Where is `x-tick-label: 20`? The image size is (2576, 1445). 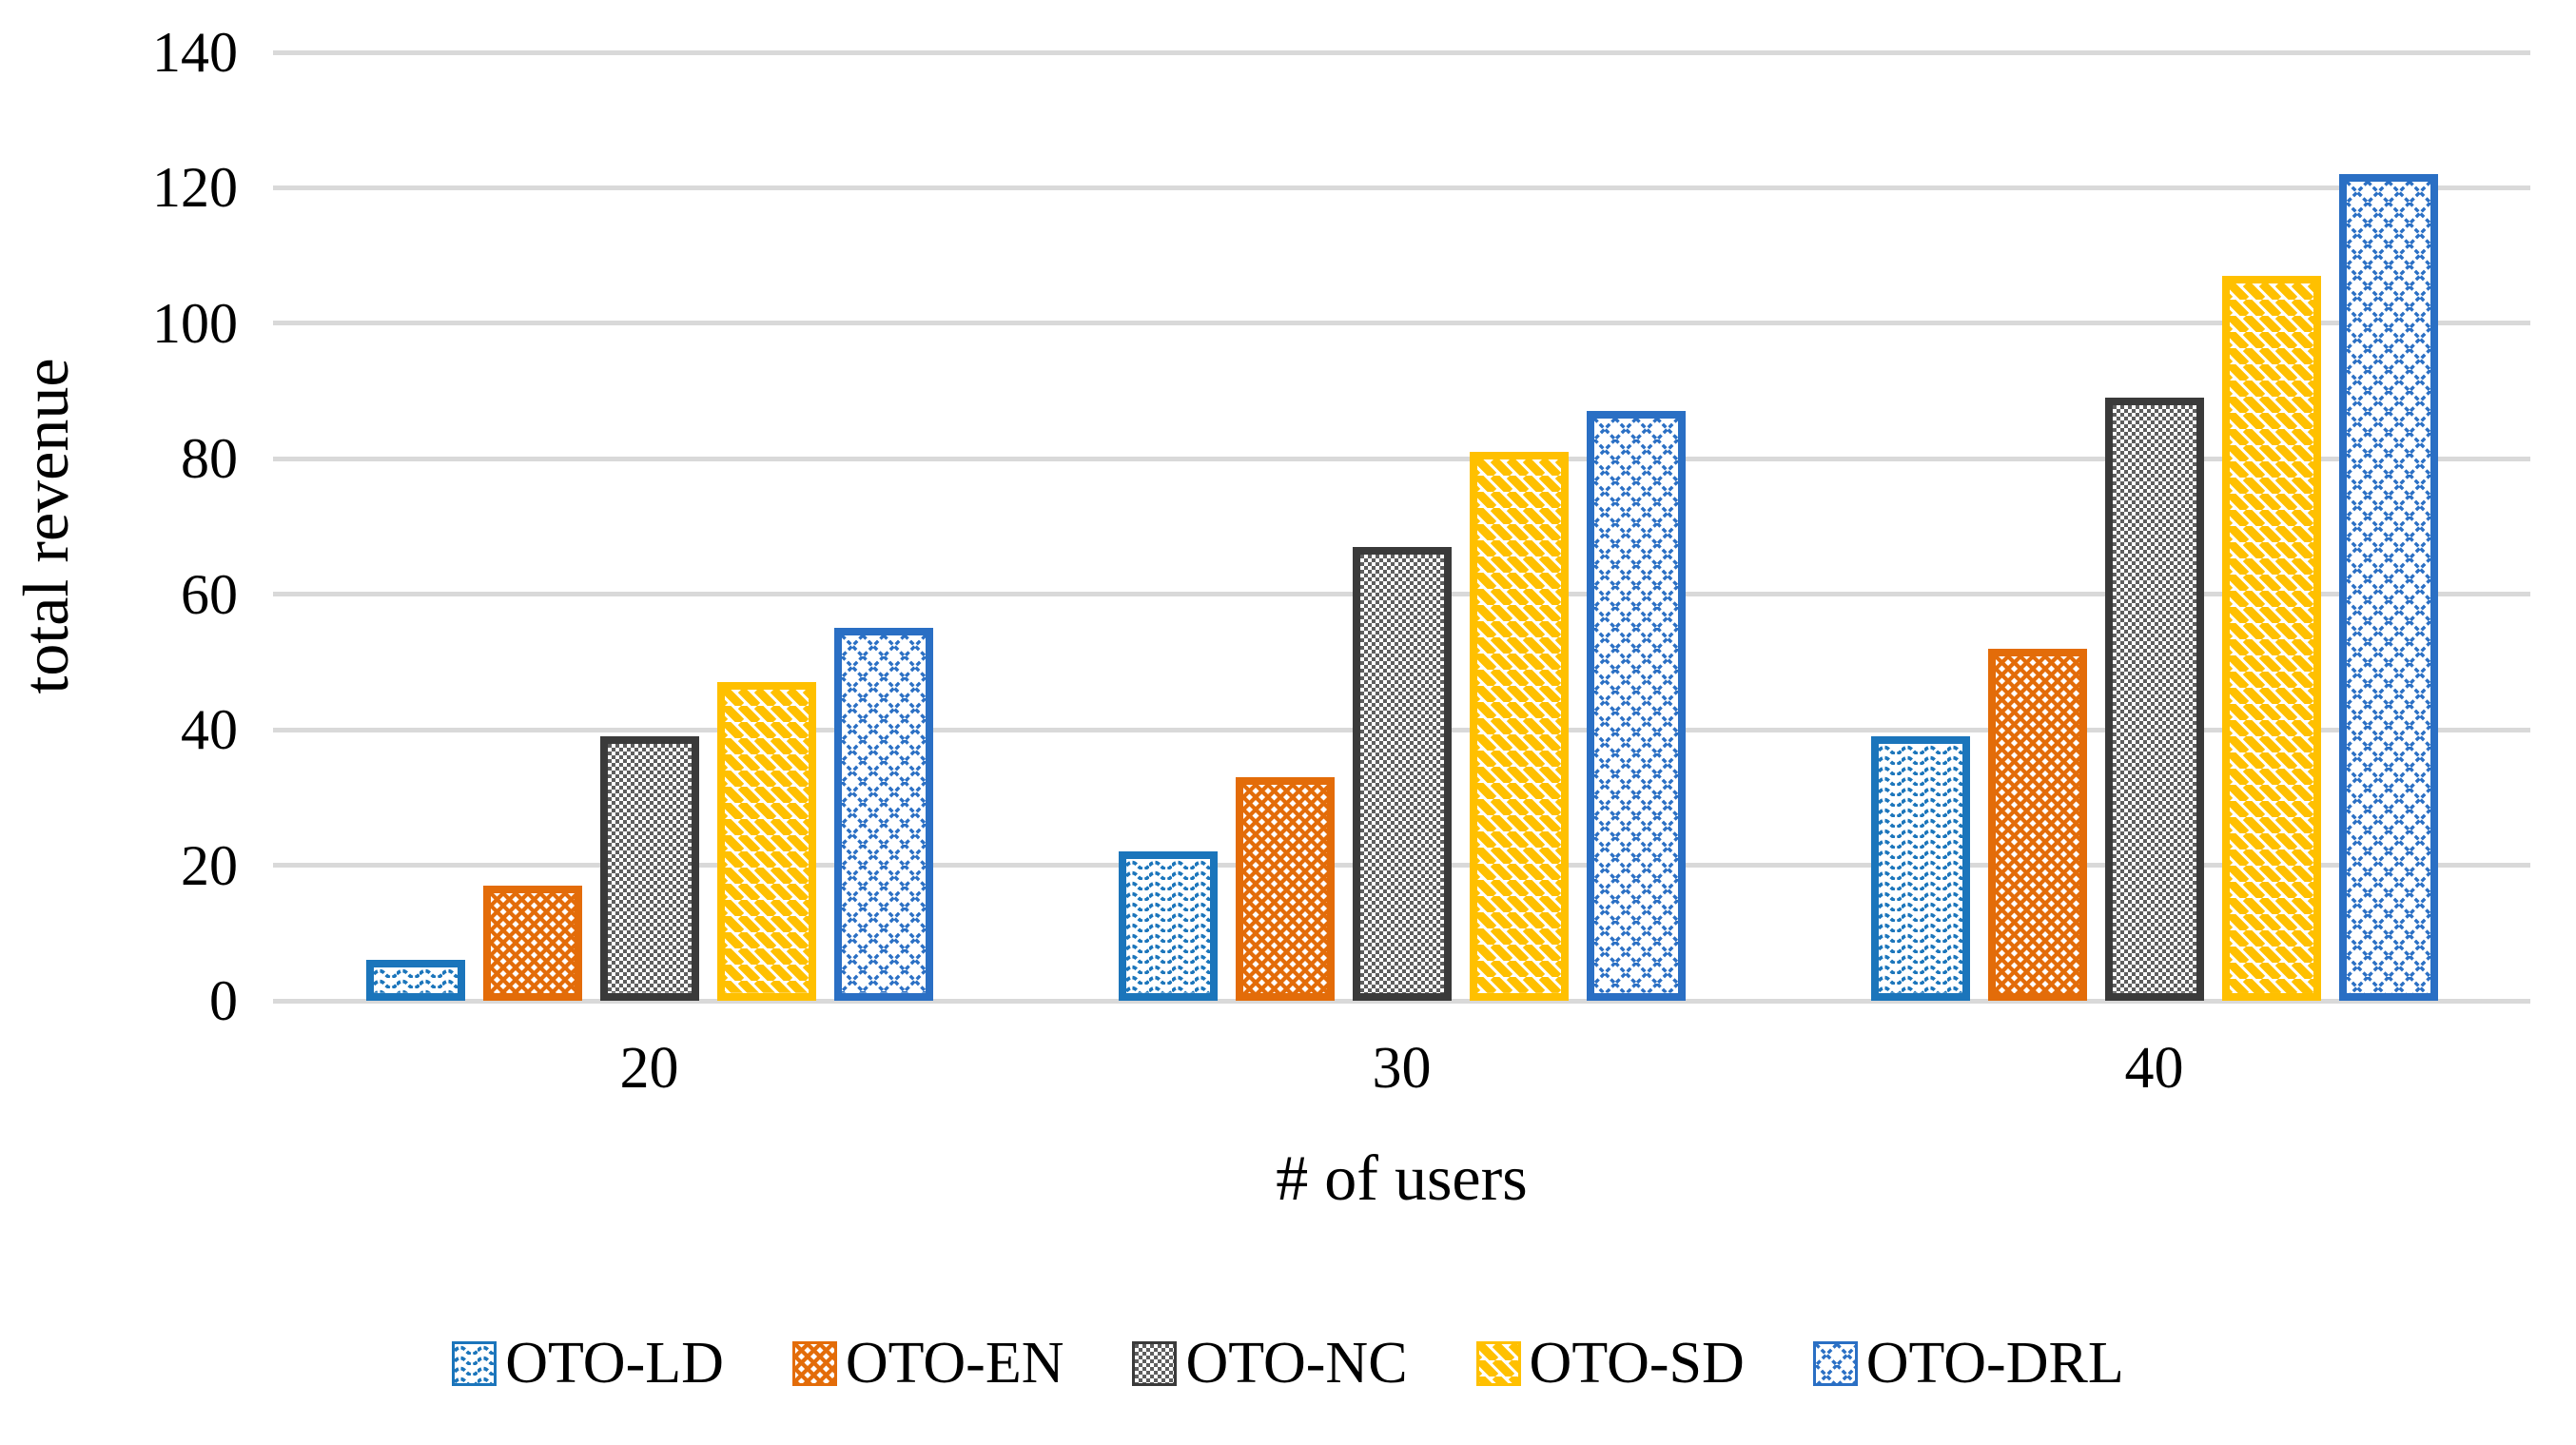
x-tick-label: 20 is located at coordinates (649, 1068).